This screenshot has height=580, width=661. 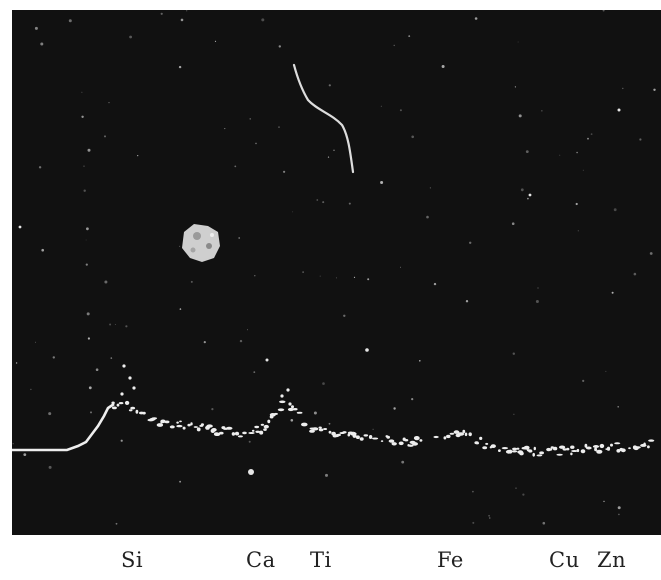 I want to click on particle, so click(x=201, y=243).